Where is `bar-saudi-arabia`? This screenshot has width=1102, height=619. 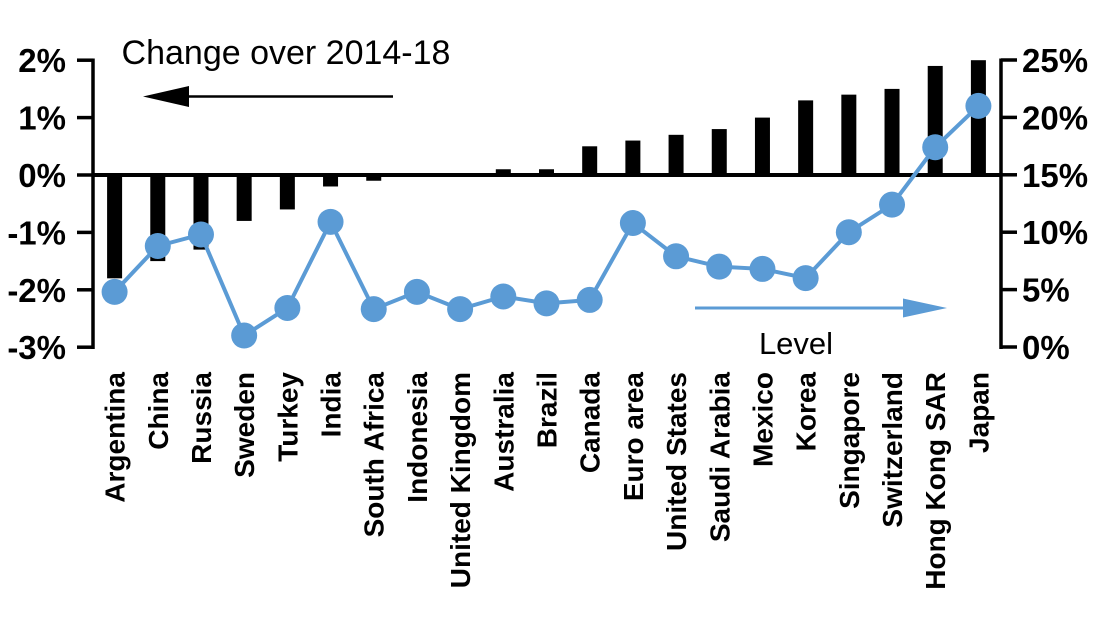 bar-saudi-arabia is located at coordinates (719, 152).